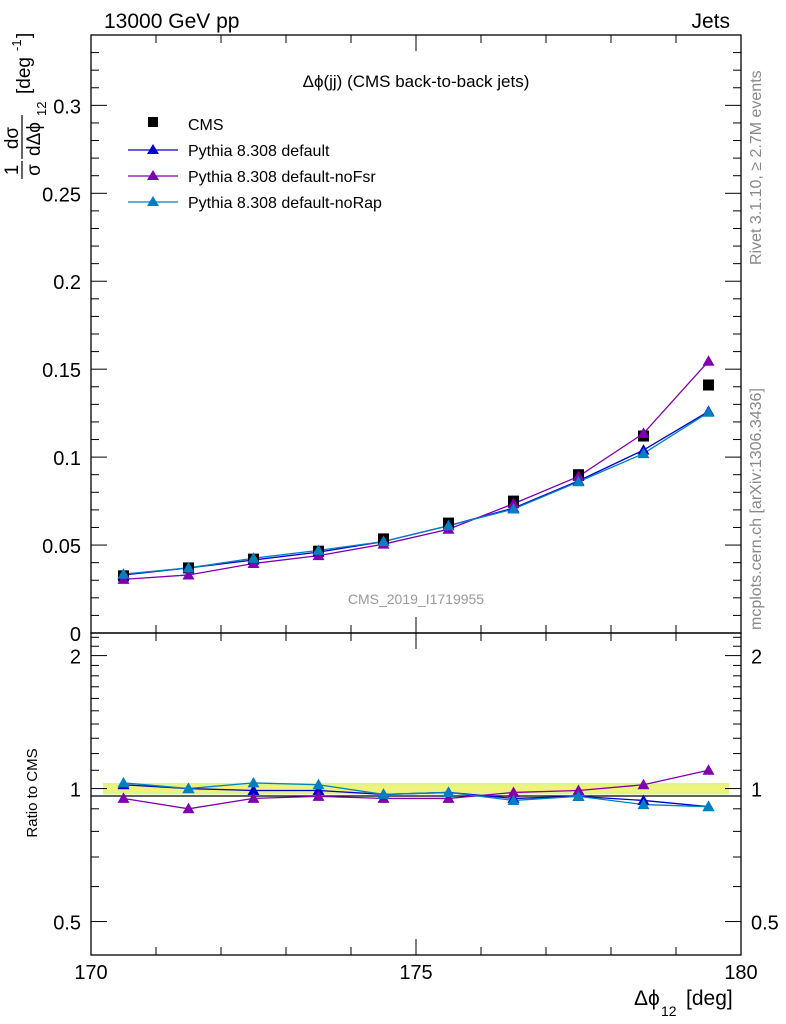 The height and width of the screenshot is (1024, 786). I want to click on ratio-y-axis-label: Ratio to CMS, so click(32, 792).